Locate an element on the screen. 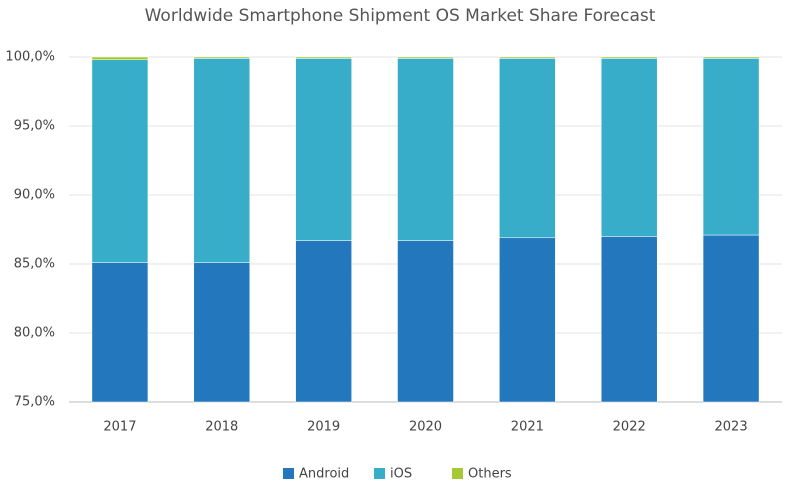 The image size is (800, 500). y-tick-label: 80,0% is located at coordinates (34, 333).